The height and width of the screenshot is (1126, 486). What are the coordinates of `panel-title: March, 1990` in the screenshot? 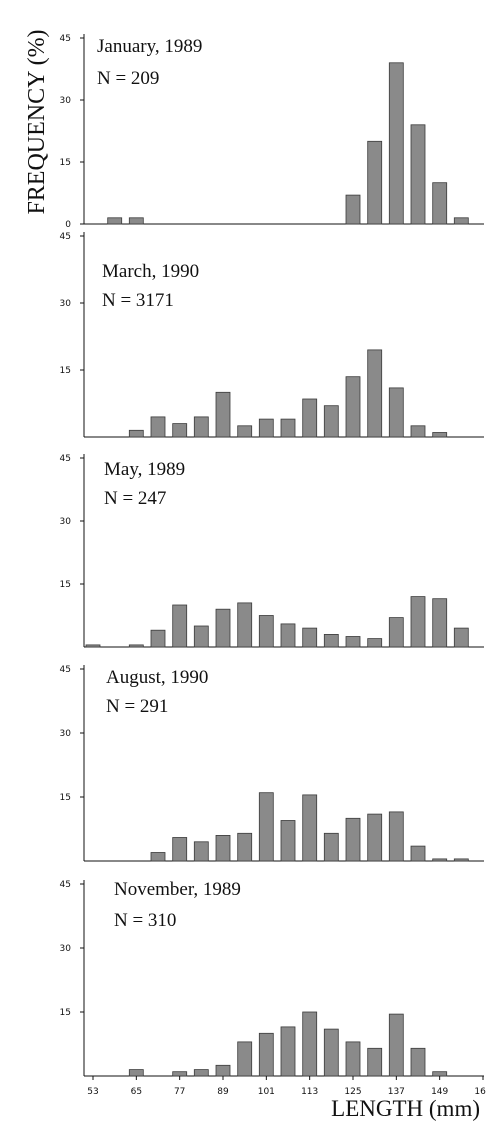 It's located at (150, 271).